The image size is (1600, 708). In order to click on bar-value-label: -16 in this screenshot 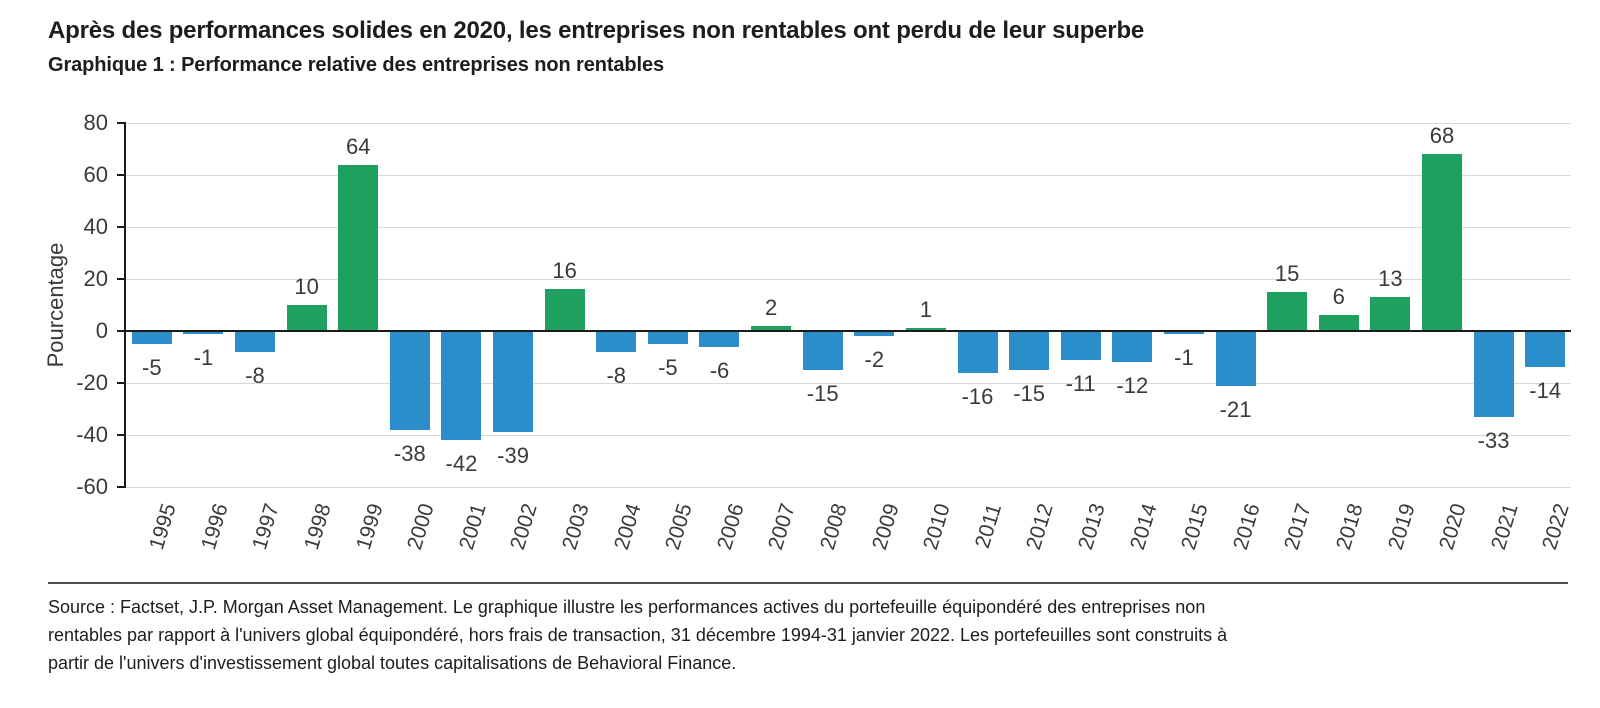, I will do `click(977, 396)`.